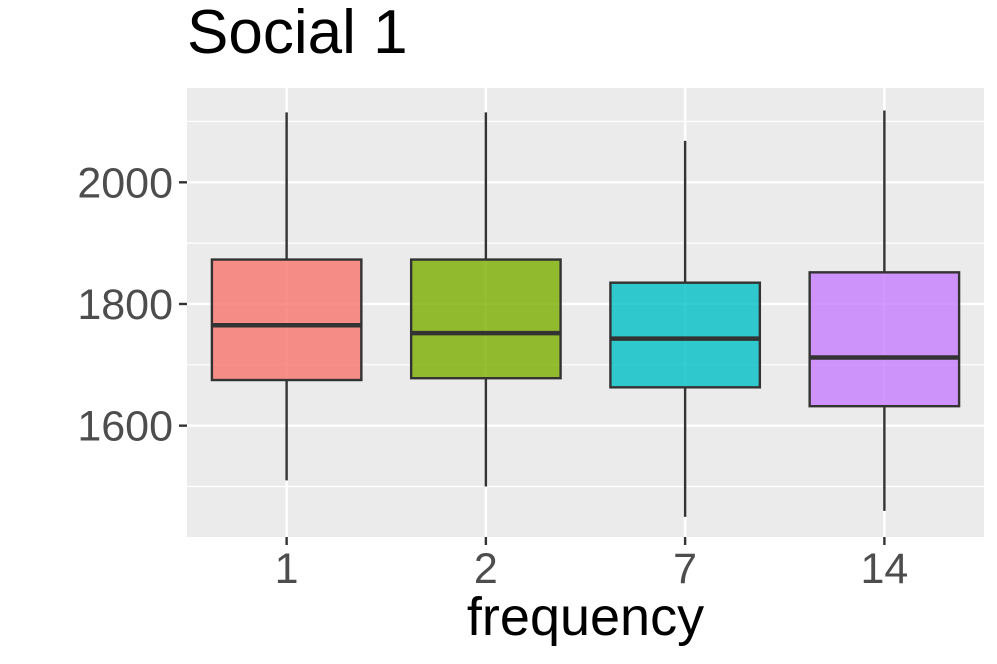  Describe the element at coordinates (486, 569) in the screenshot. I see `x-tick-label: 2` at that location.